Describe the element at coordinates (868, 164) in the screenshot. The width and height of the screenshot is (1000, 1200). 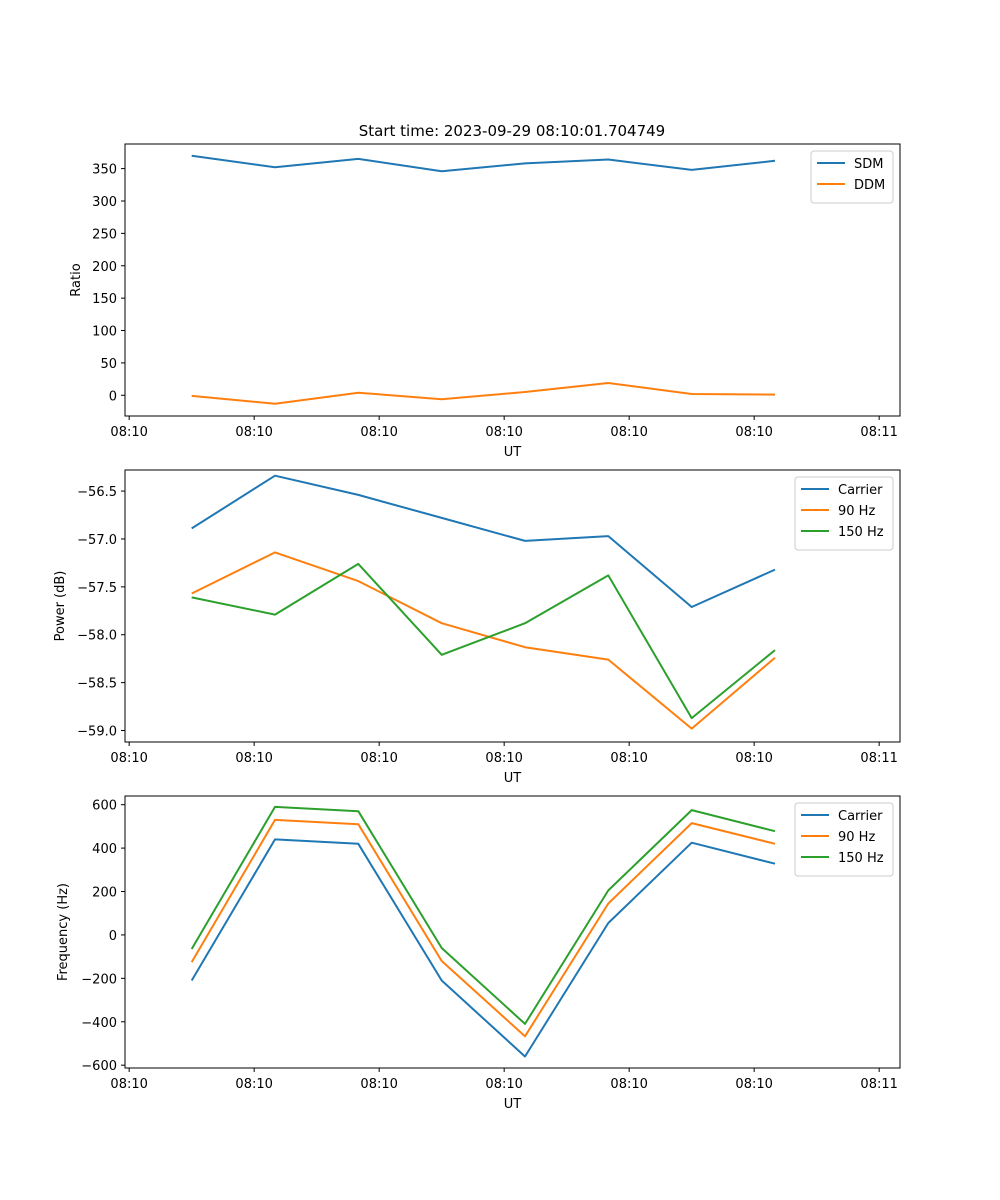
I see `legend-label: SDM` at that location.